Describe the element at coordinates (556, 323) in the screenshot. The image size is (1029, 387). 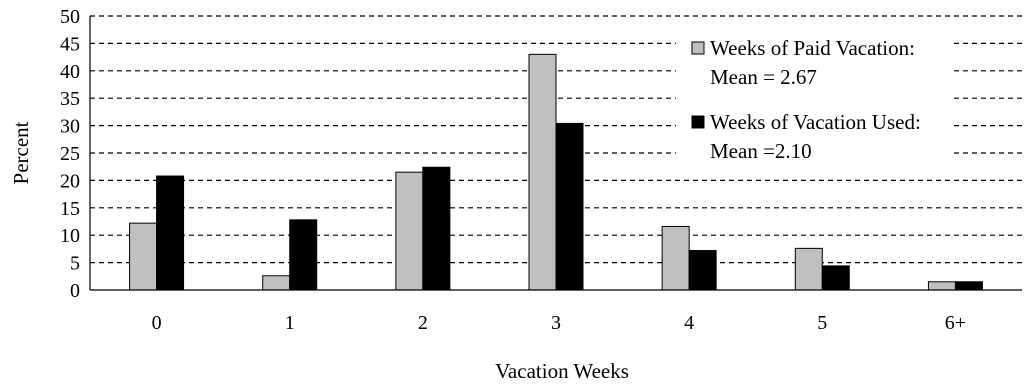
I see `x-tick-label: 3` at that location.